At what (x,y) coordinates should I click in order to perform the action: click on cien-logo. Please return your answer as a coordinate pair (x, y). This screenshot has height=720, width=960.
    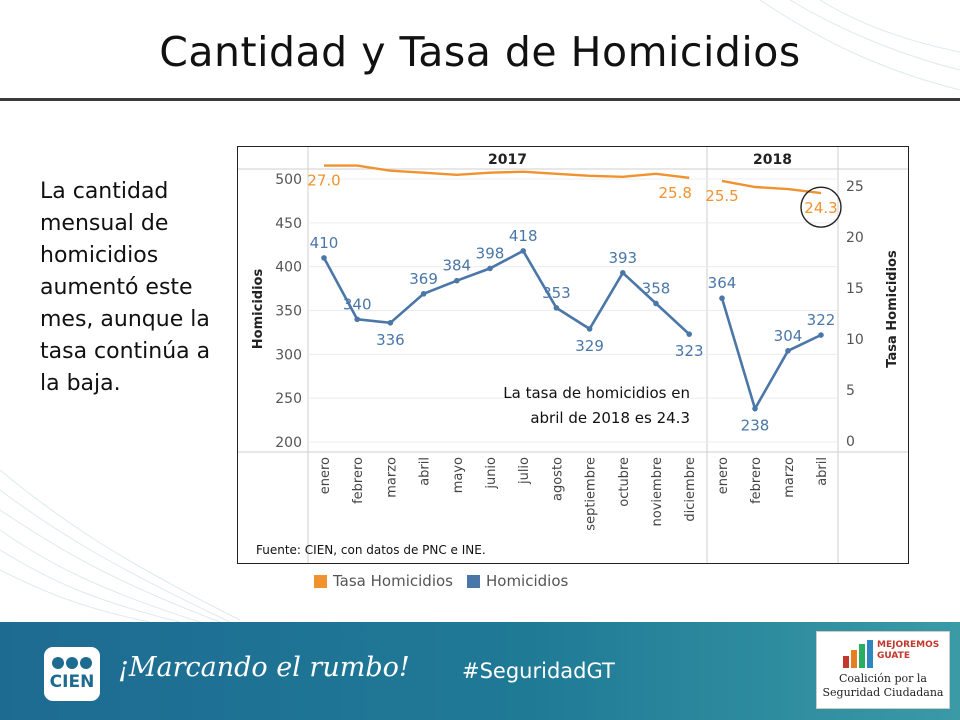
    Looking at the image, I should click on (72, 674).